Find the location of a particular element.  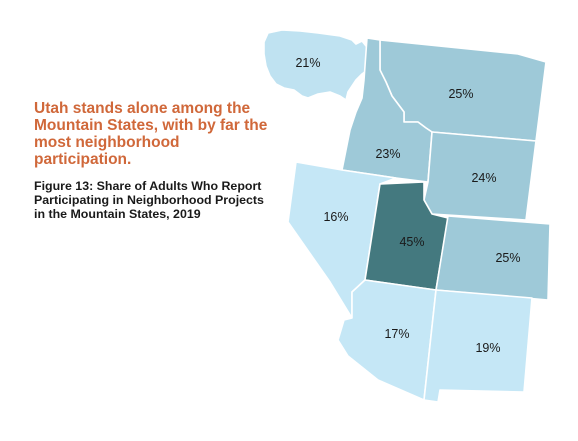

value-us: 21% is located at coordinates (307, 63).